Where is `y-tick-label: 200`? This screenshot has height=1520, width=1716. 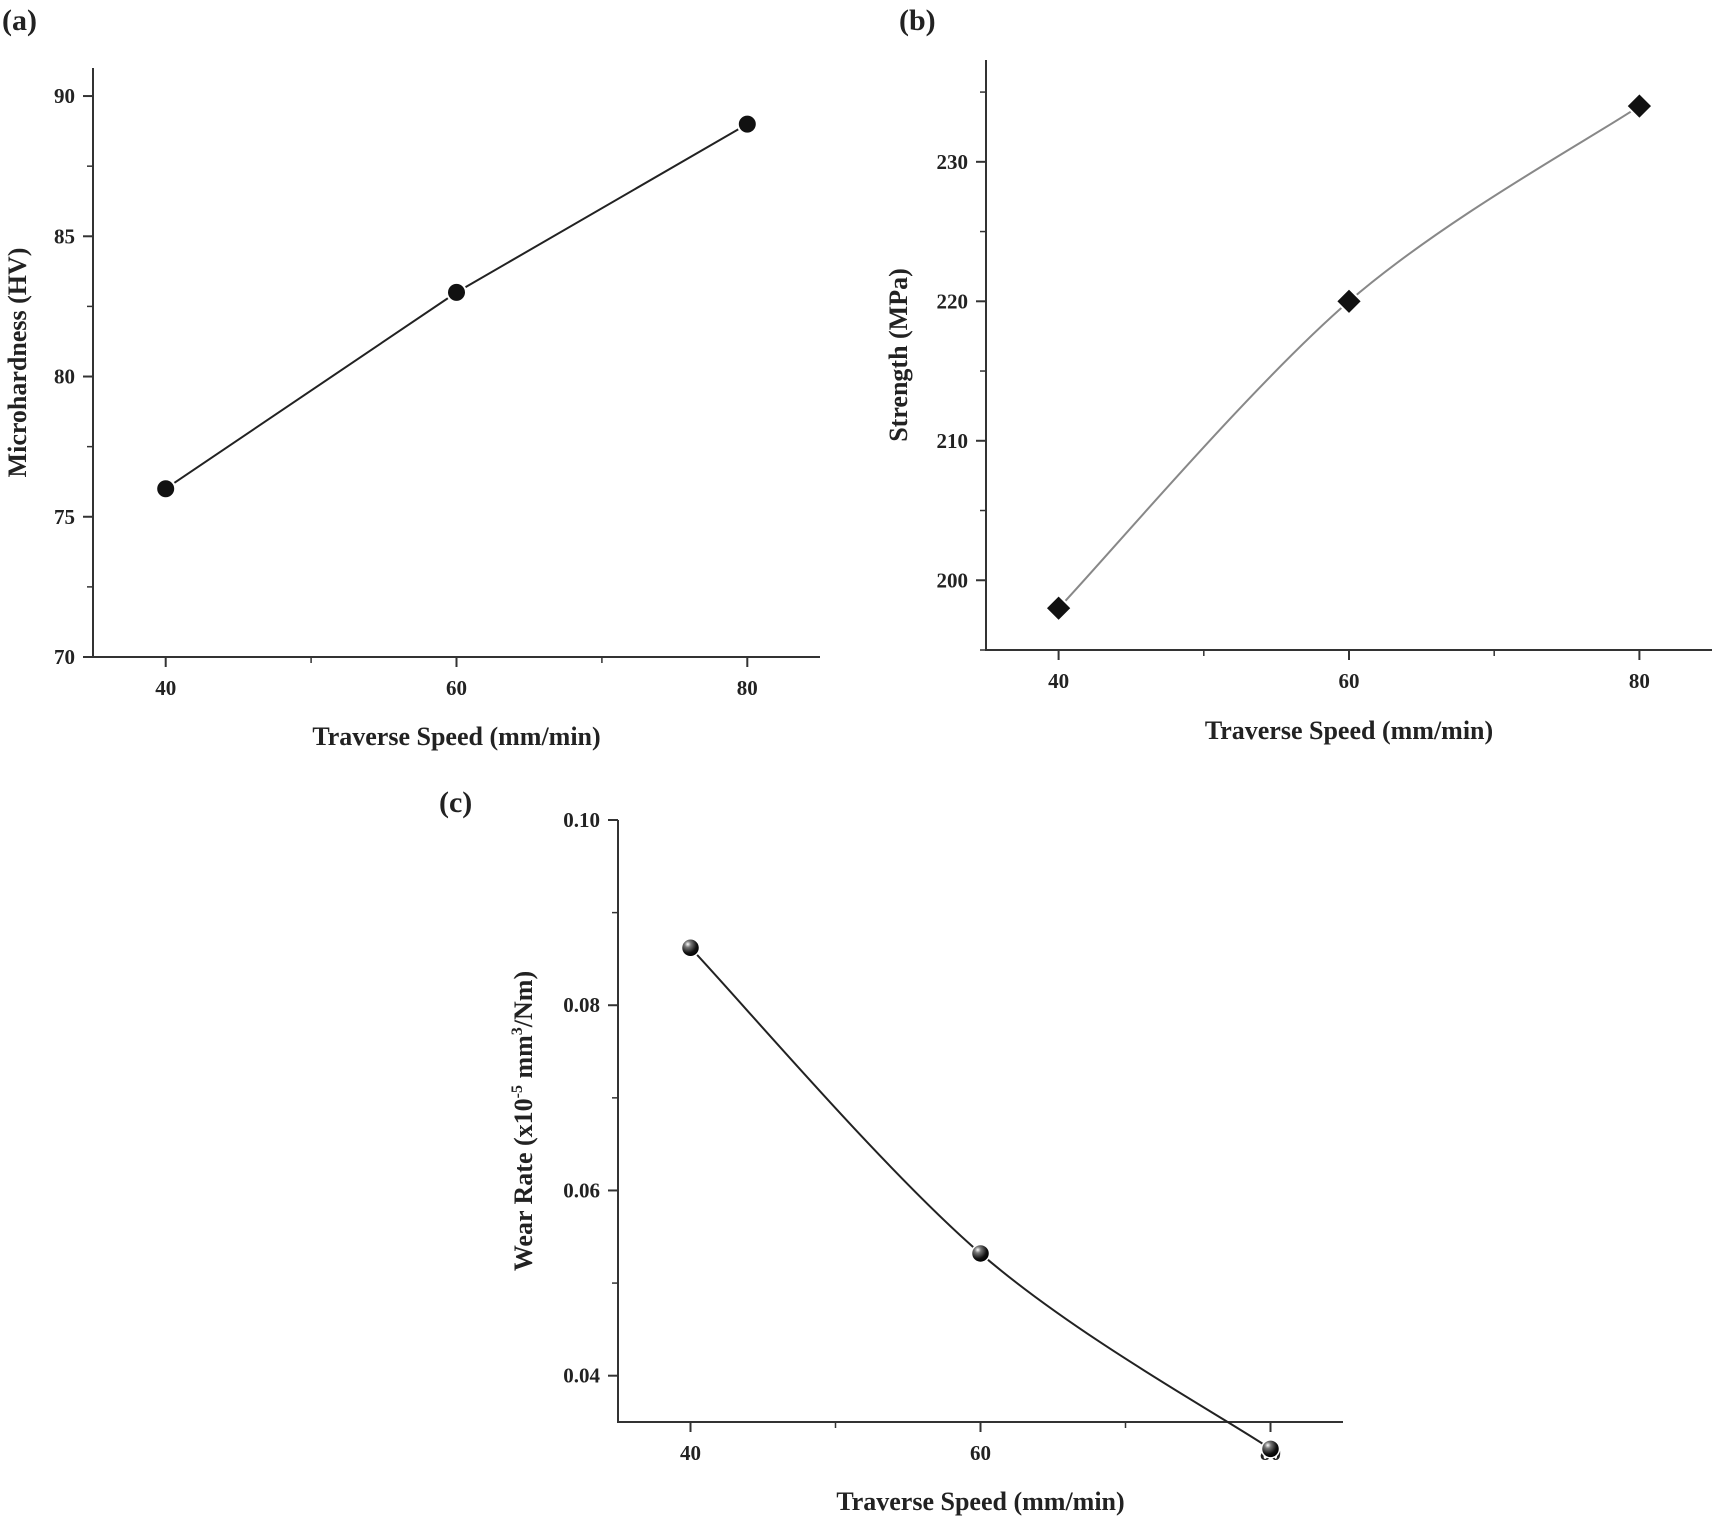
y-tick-label: 200 is located at coordinates (953, 580).